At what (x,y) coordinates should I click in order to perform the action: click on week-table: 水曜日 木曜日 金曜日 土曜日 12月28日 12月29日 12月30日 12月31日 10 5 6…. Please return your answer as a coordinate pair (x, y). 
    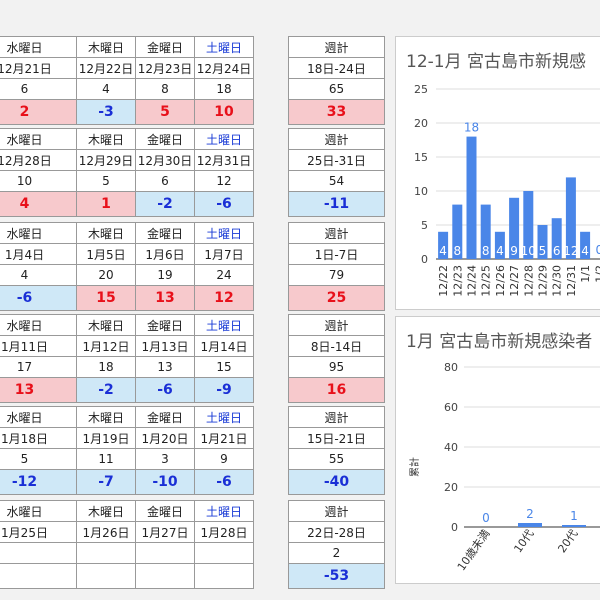
    Looking at the image, I should click on (127, 172).